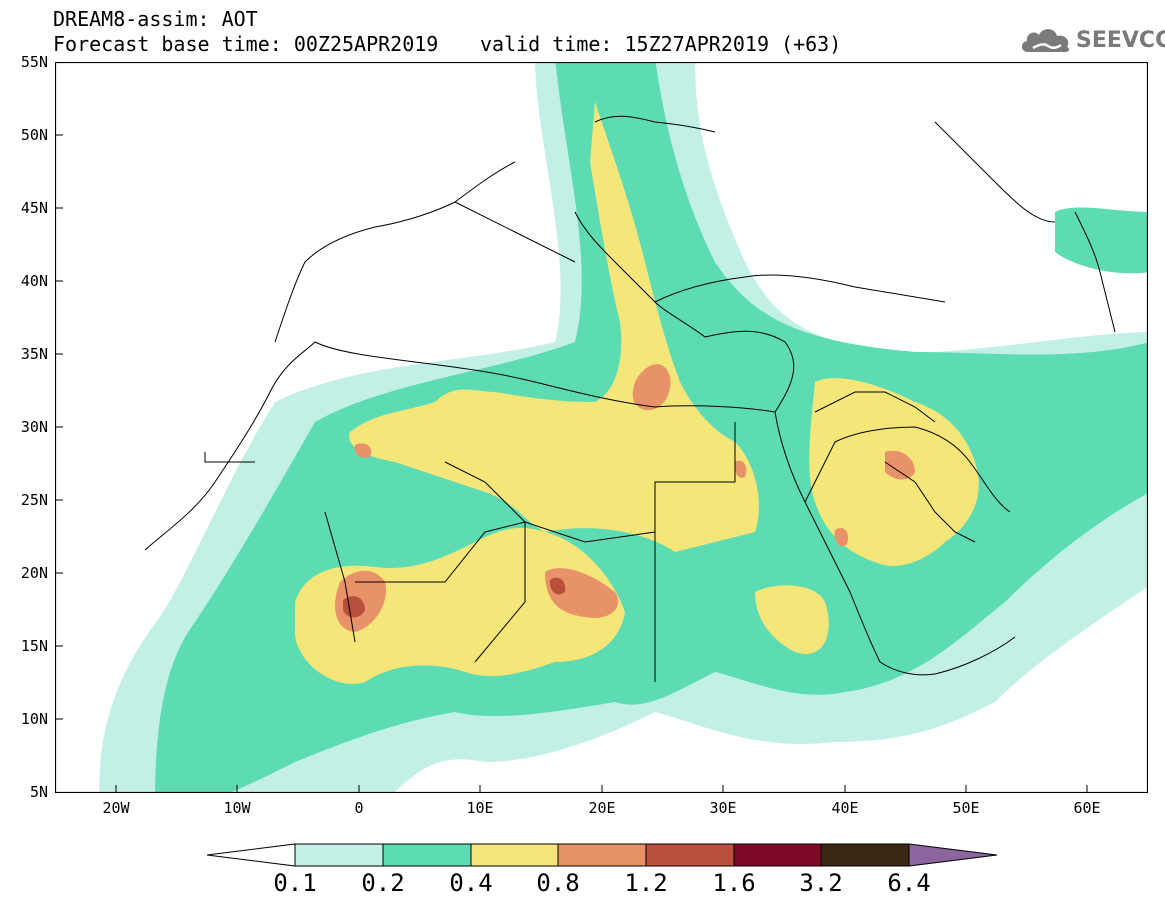  I want to click on map-title: DREAM8-assim: AOT, so click(155, 19).